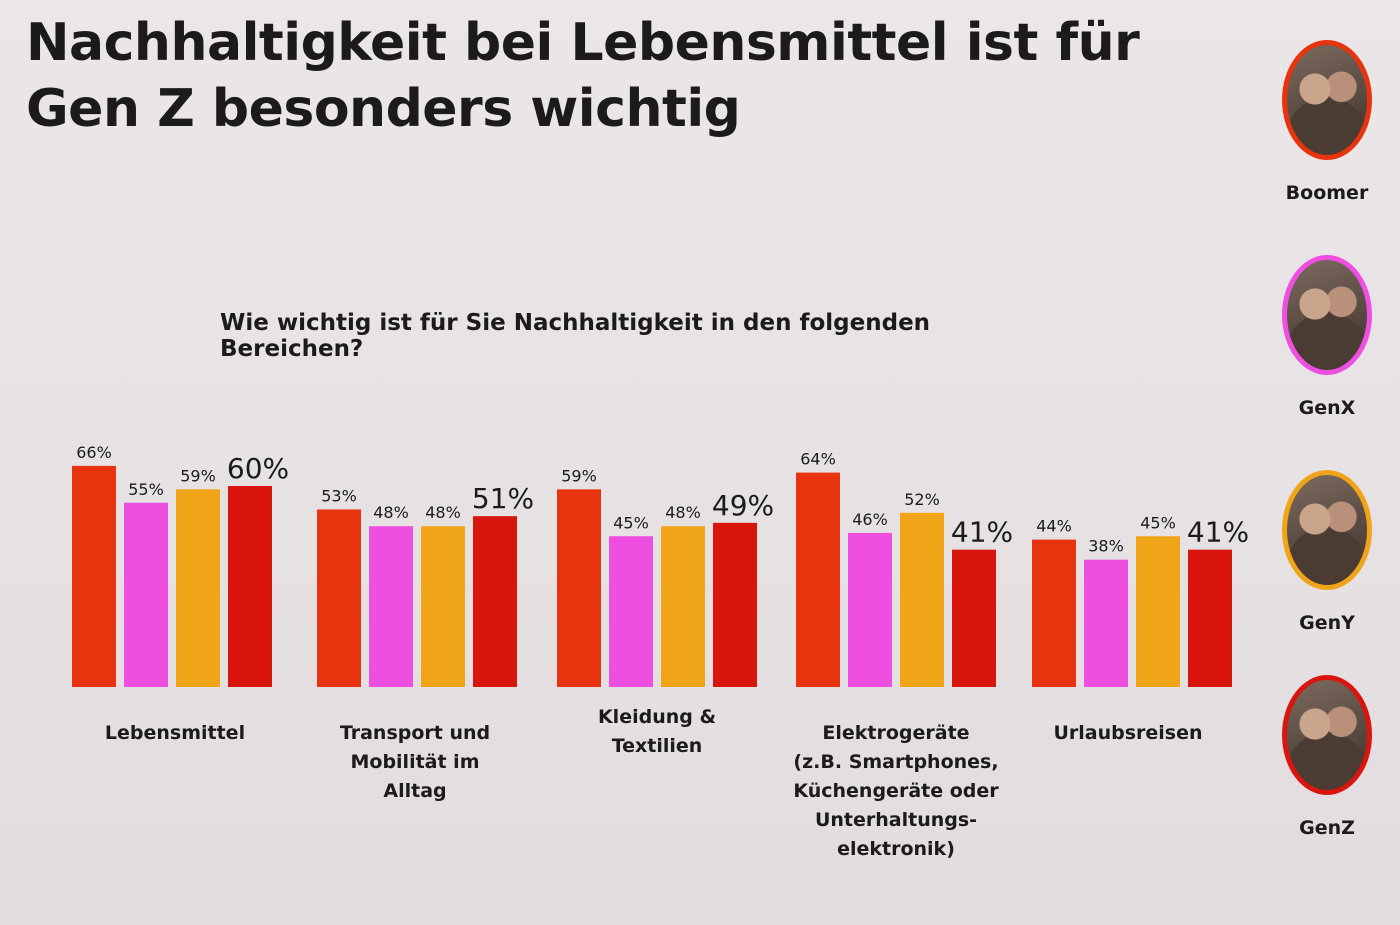  Describe the element at coordinates (895, 733) in the screenshot. I see `category-label-line: Elektrogeräte` at that location.